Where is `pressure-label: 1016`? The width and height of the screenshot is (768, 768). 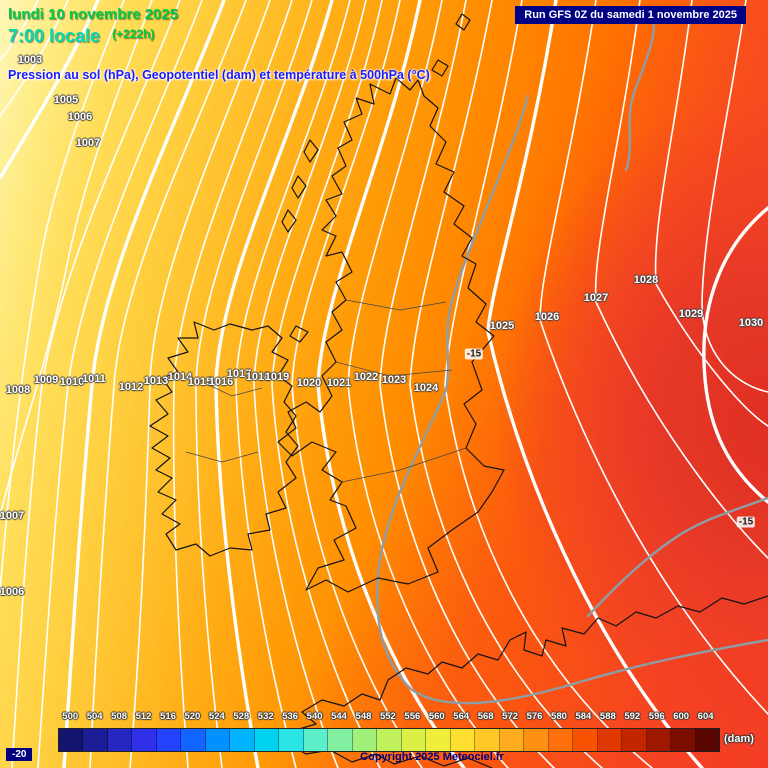 pressure-label: 1016 is located at coordinates (221, 382).